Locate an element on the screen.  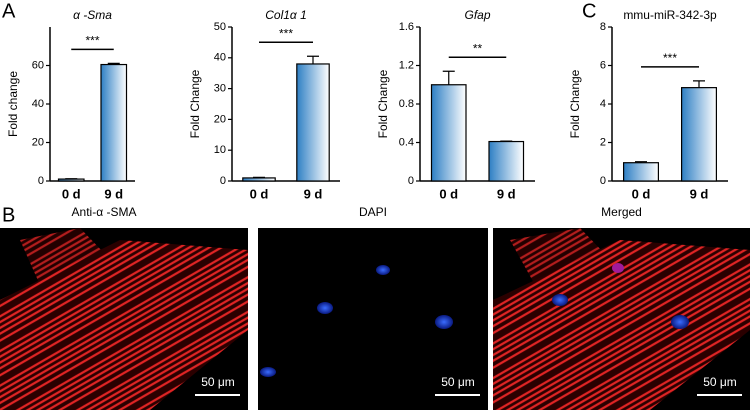
y-tick-label: 1.2 is located at coordinates (406, 65).